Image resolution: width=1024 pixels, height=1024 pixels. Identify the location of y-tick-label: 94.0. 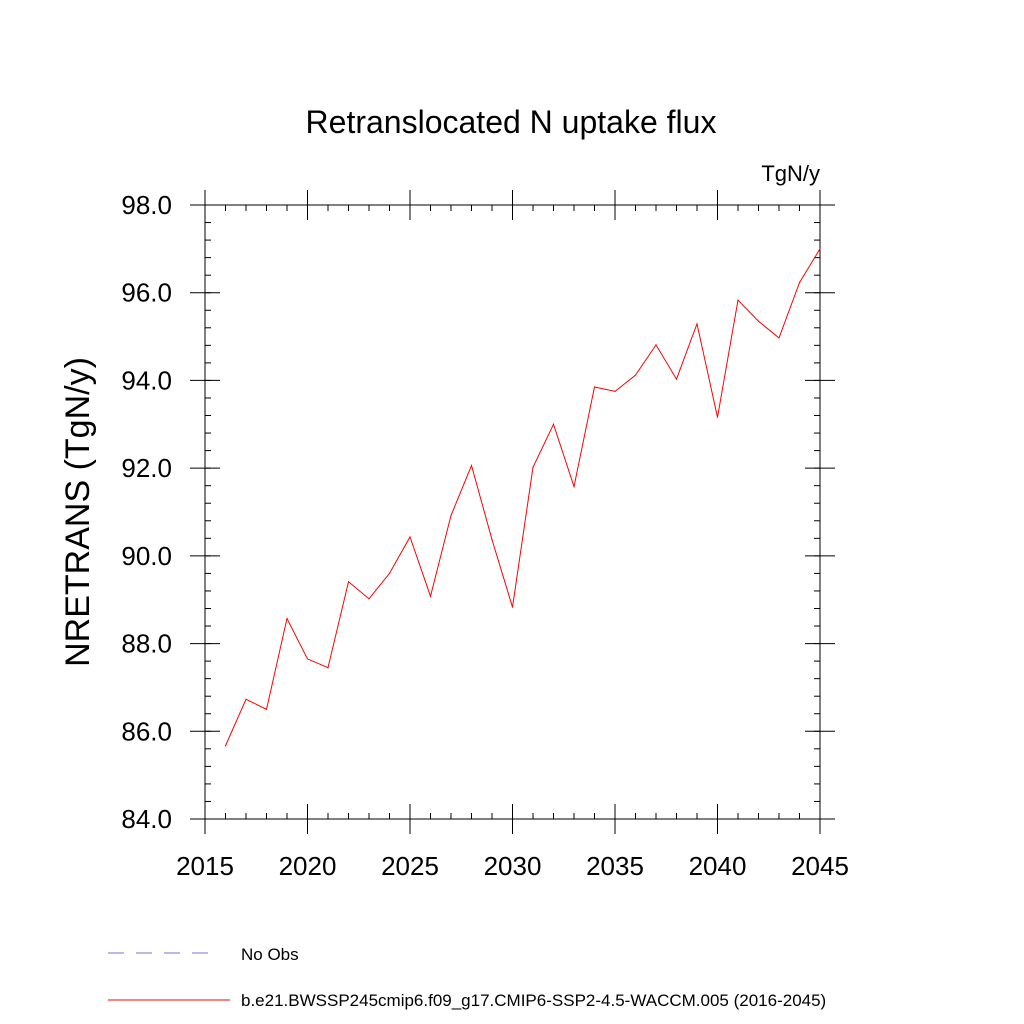
(146, 380).